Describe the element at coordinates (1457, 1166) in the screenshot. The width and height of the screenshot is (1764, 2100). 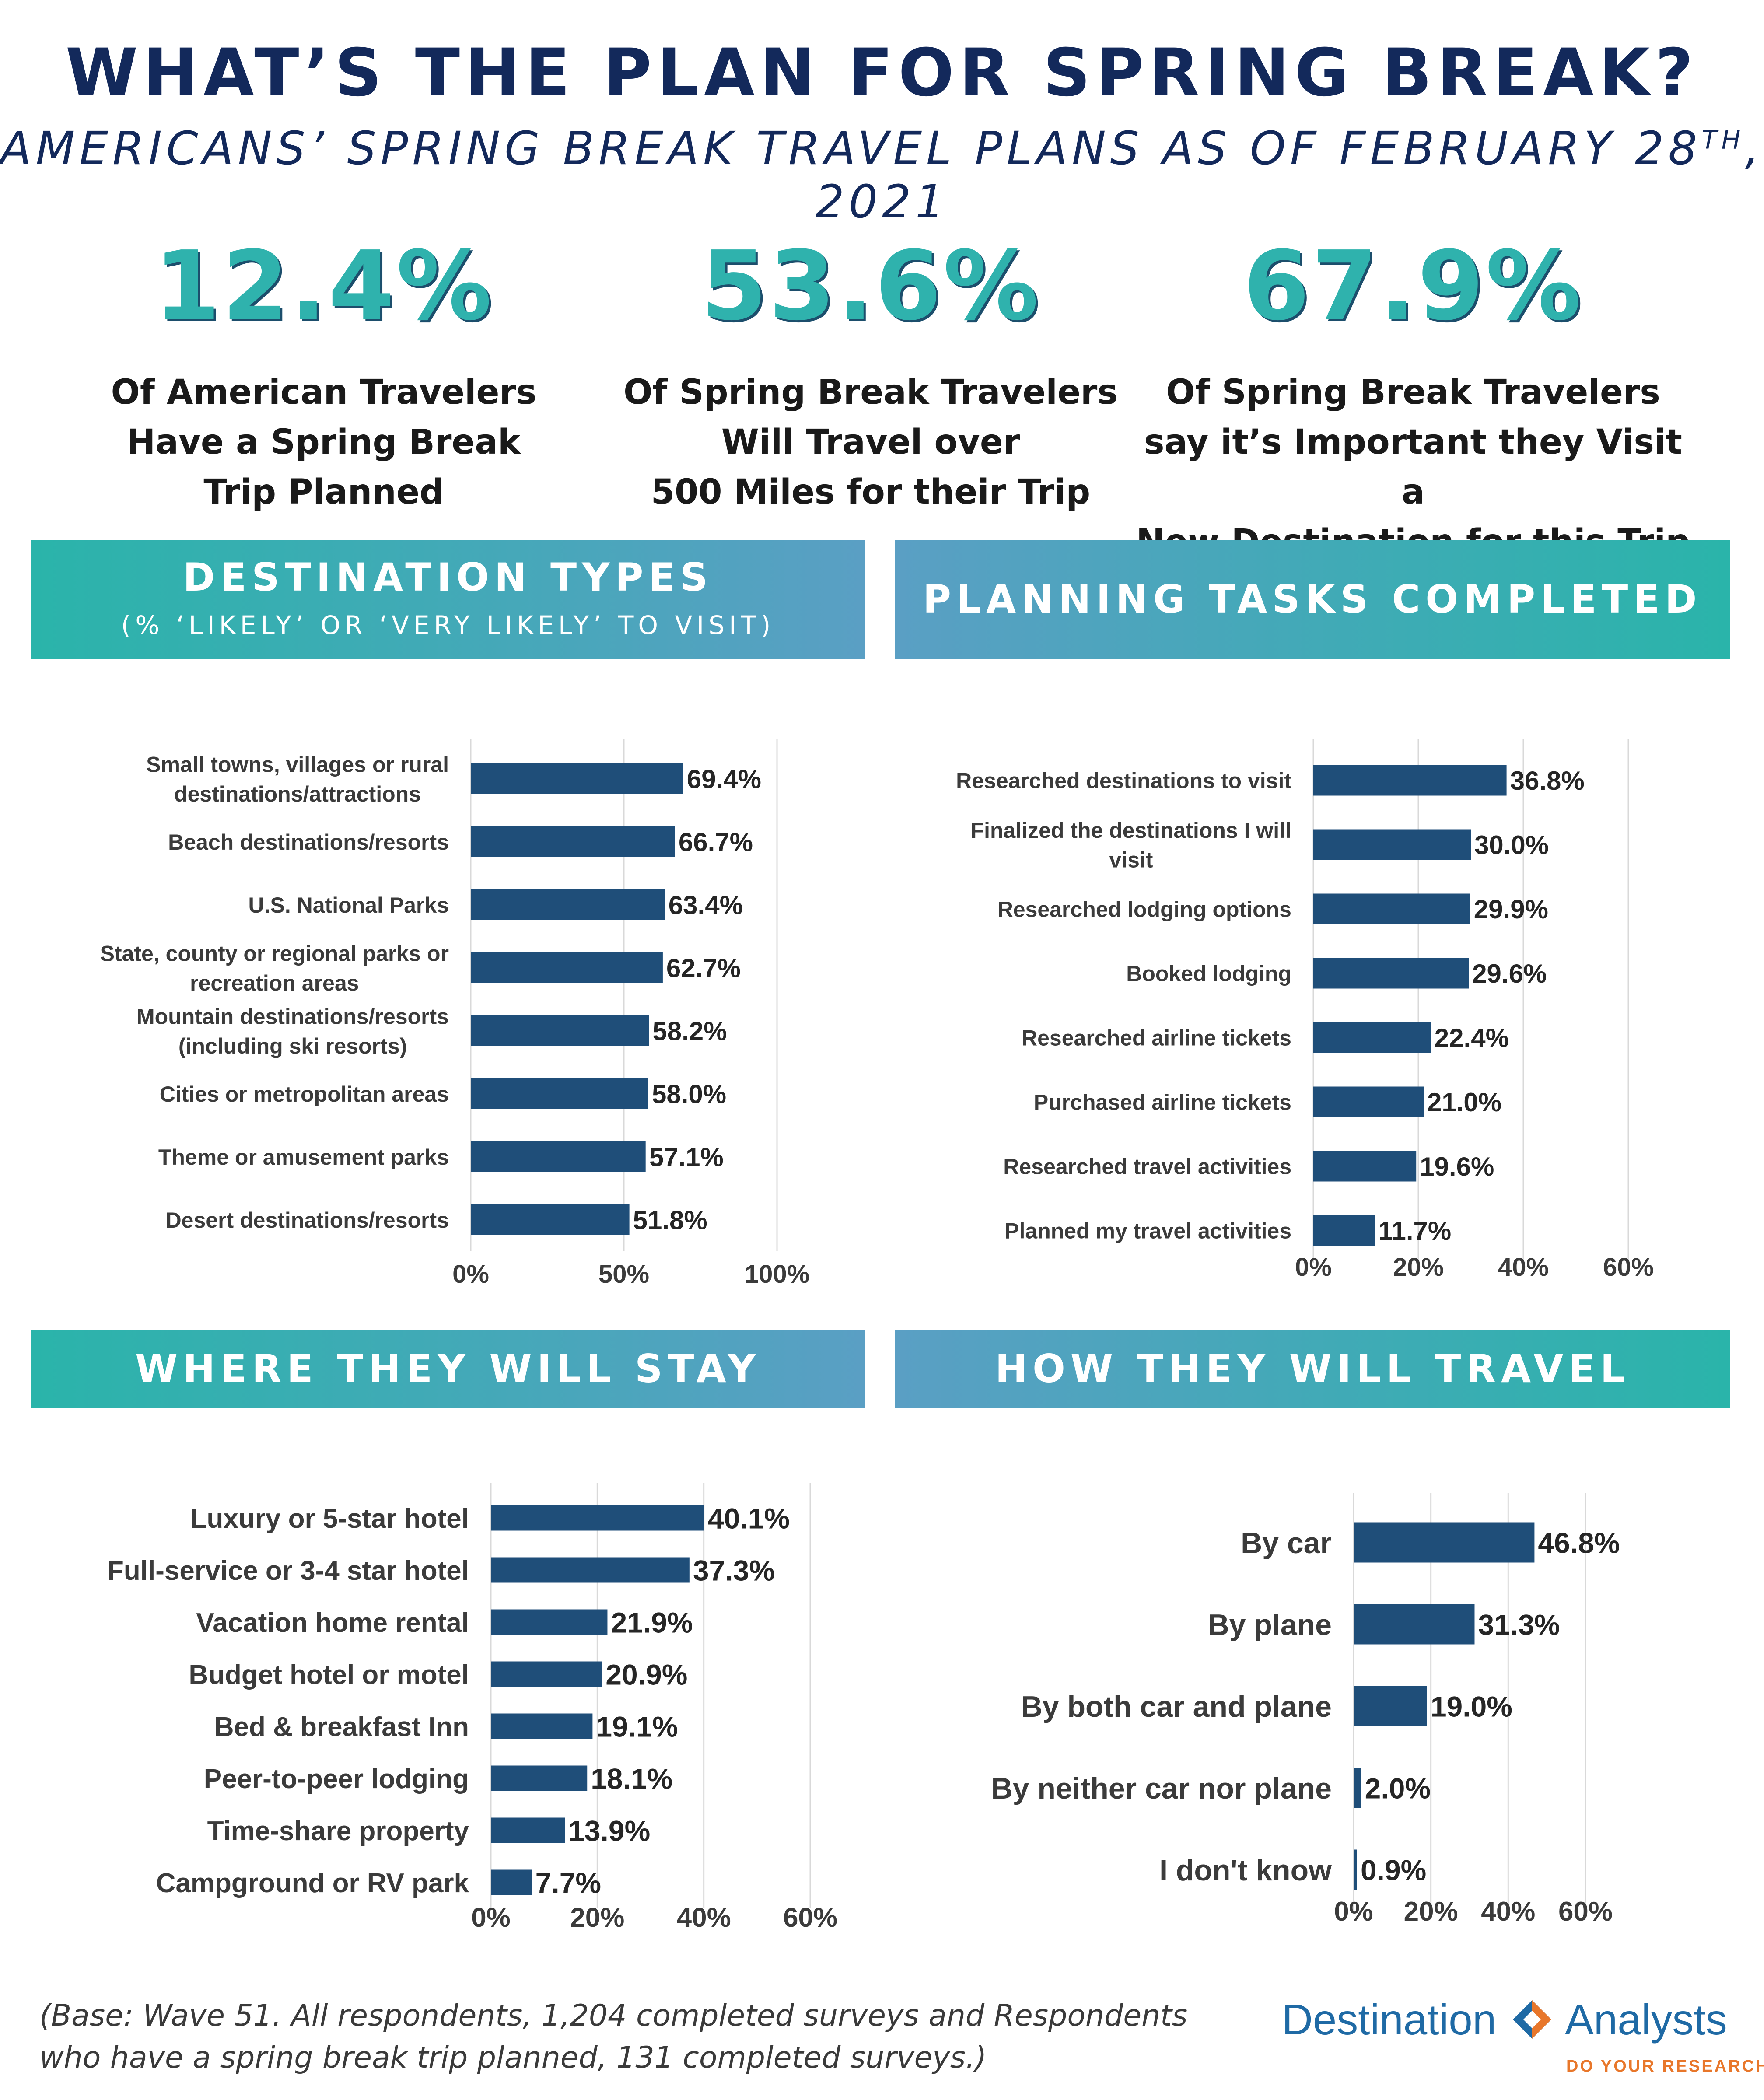
I see `data-label: 19.6%` at that location.